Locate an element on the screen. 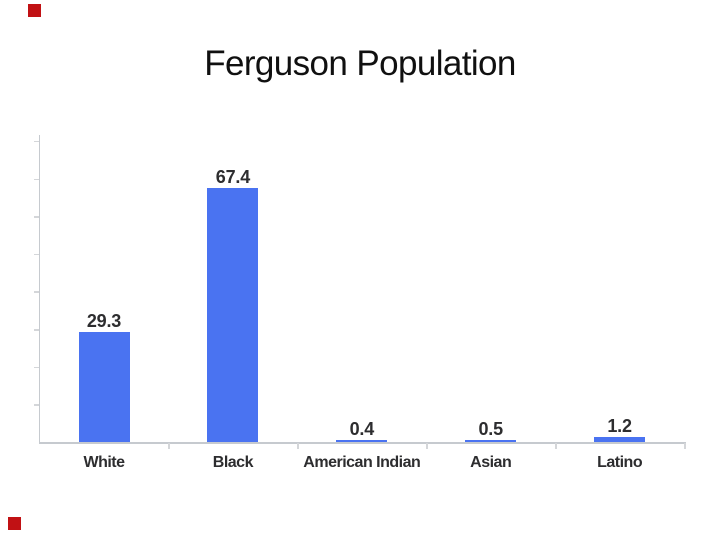 This screenshot has height=540, width=720. slide-title: Ferguson Population is located at coordinates (360, 63).